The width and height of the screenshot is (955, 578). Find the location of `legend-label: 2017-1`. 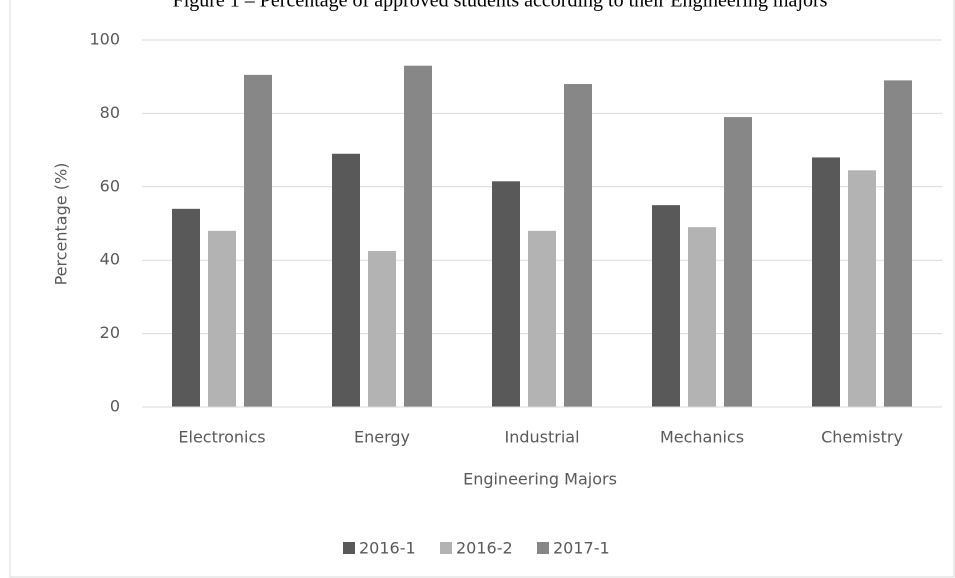

legend-label: 2017-1 is located at coordinates (581, 548).